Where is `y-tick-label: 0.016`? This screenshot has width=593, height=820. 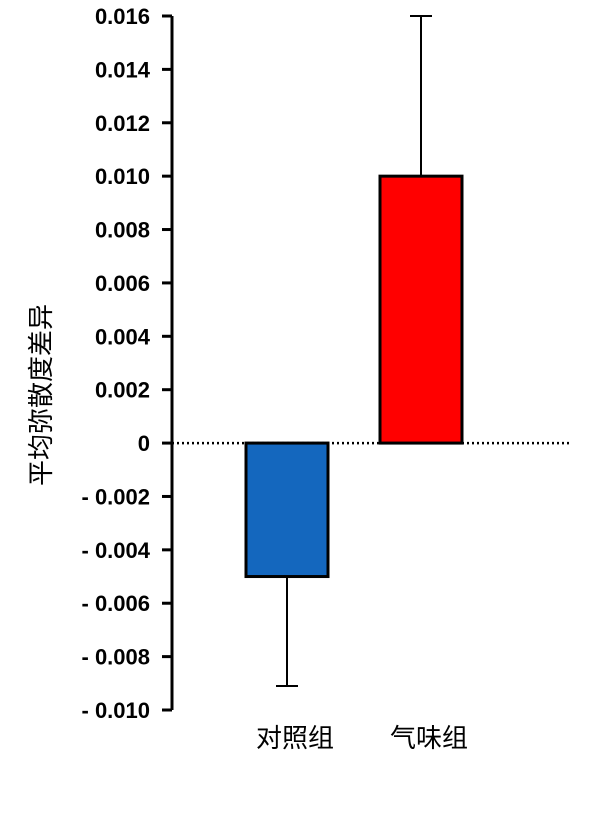 y-tick-label: 0.016 is located at coordinates (122, 16).